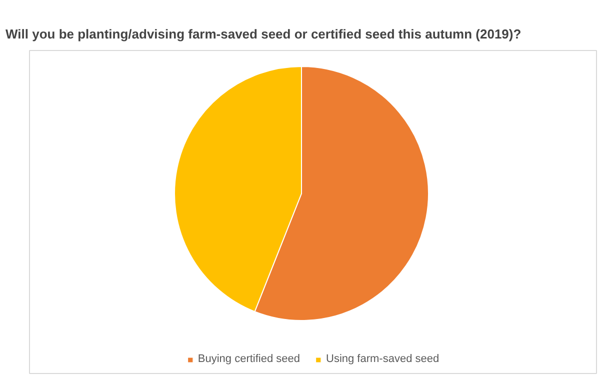 Image resolution: width=613 pixels, height=383 pixels. What do you see at coordinates (383, 359) in the screenshot?
I see `legend-label: Using farm-saved seed` at bounding box center [383, 359].